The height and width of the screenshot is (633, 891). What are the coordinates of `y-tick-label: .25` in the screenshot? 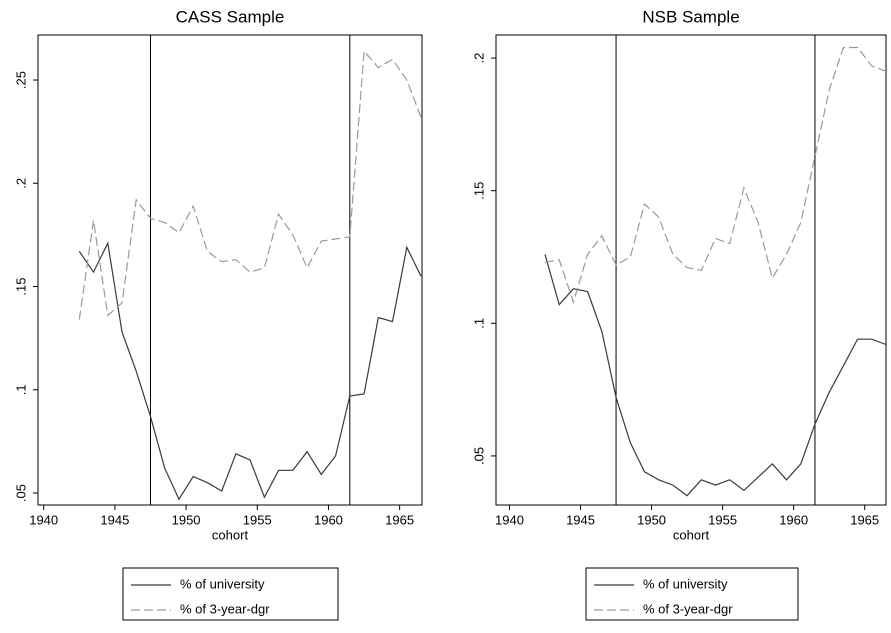 It's located at (20, 80).